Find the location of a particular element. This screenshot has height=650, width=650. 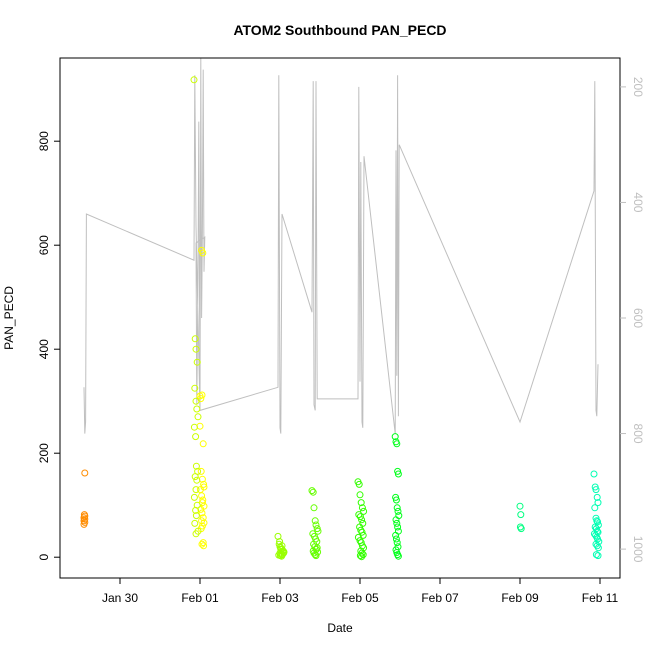

x-tick-label: Feb 01 is located at coordinates (200, 598).